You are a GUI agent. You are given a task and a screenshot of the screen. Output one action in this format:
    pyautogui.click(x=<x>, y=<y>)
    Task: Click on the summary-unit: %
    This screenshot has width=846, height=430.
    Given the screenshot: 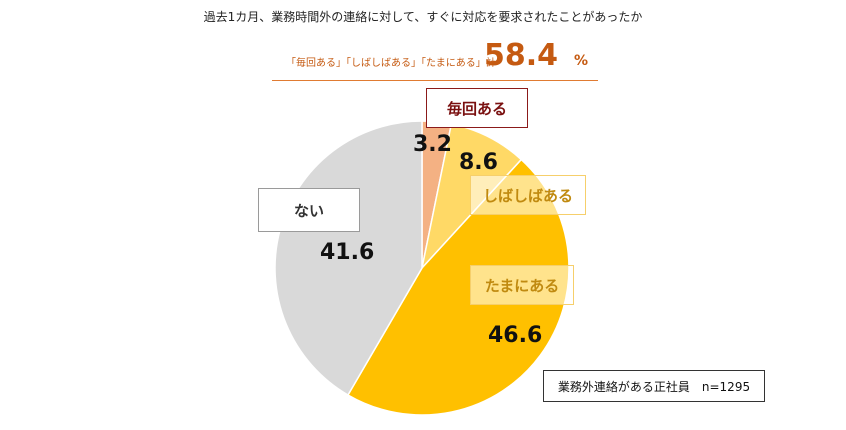 What is the action you would take?
    pyautogui.click(x=581, y=61)
    